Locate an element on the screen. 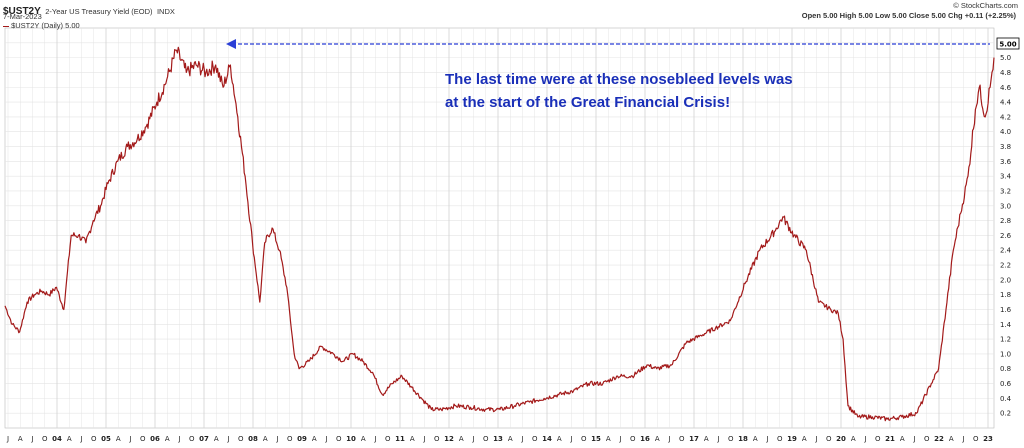 The image size is (1024, 448). x-tick-label: 04 is located at coordinates (57, 439).